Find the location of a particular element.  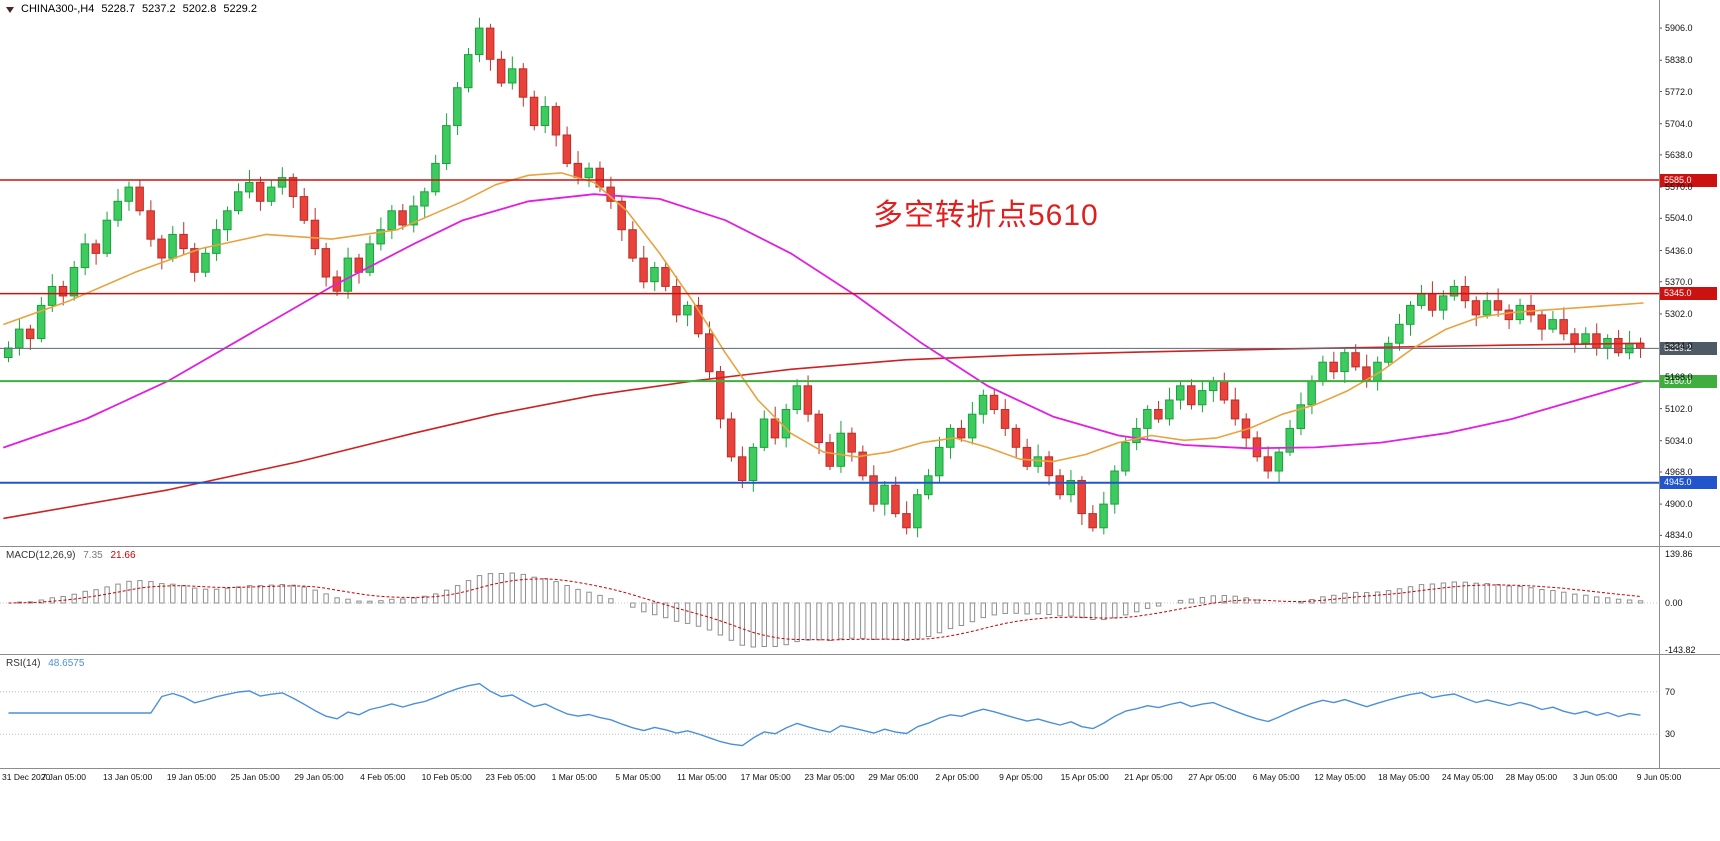

price-tag-5345: 5345.0 is located at coordinates (1688, 294).